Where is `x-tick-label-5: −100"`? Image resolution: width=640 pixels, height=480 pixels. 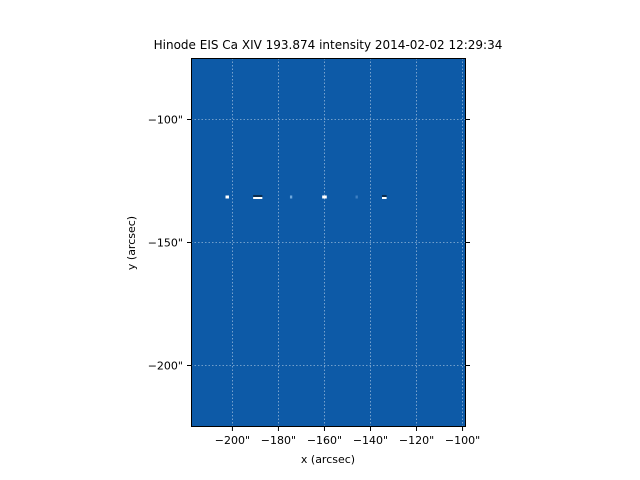
x-tick-label-5: −100" is located at coordinates (462, 440).